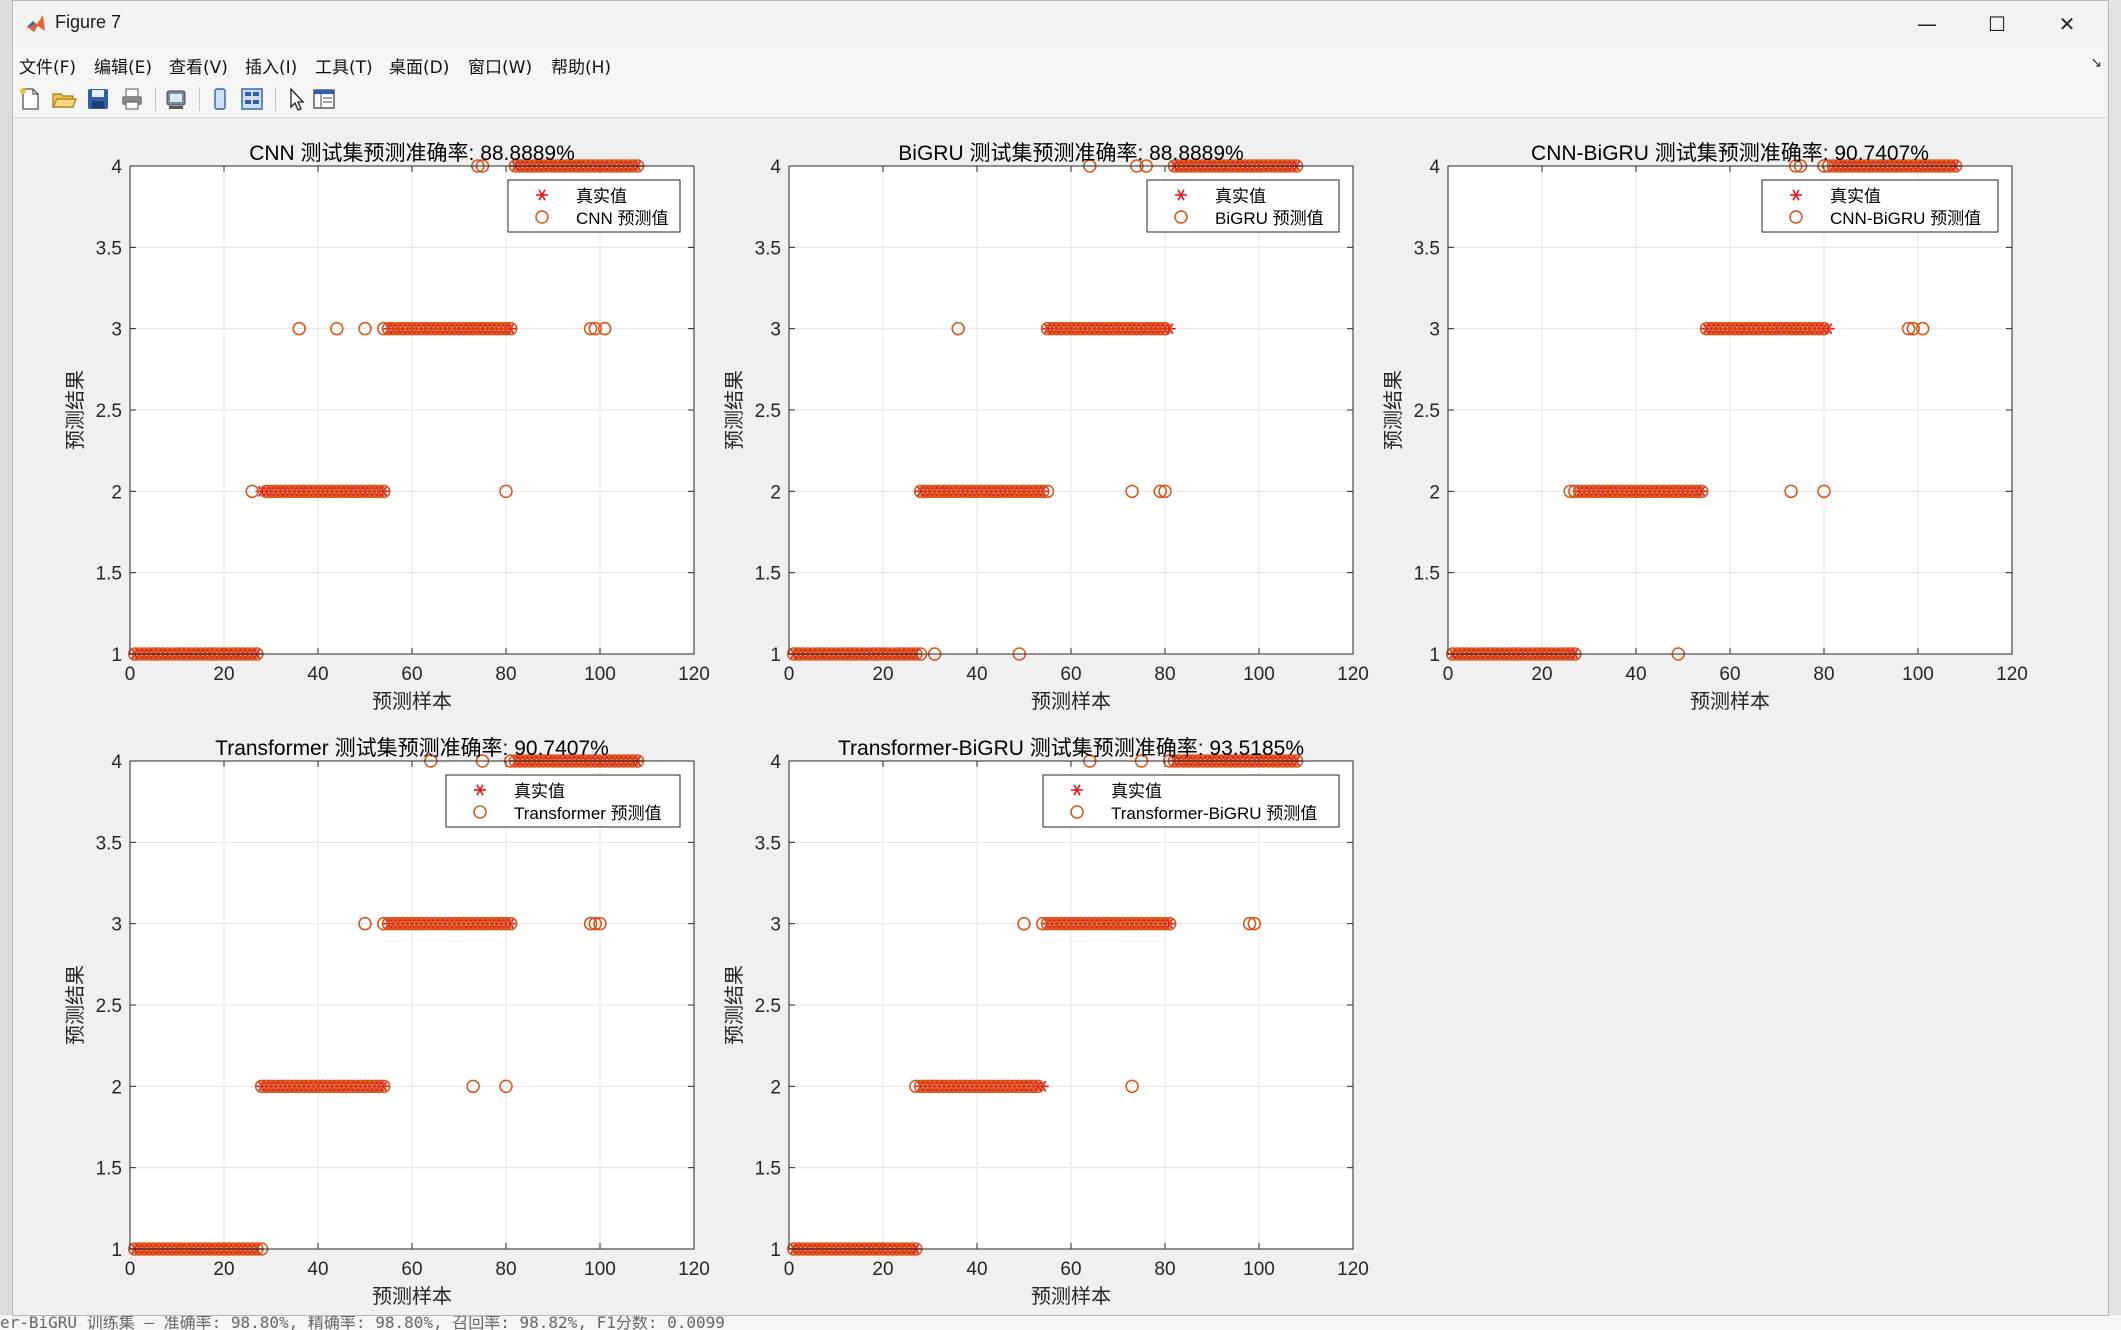 This screenshot has height=1330, width=2121. I want to click on x-tick-label: 100, so click(1918, 674).